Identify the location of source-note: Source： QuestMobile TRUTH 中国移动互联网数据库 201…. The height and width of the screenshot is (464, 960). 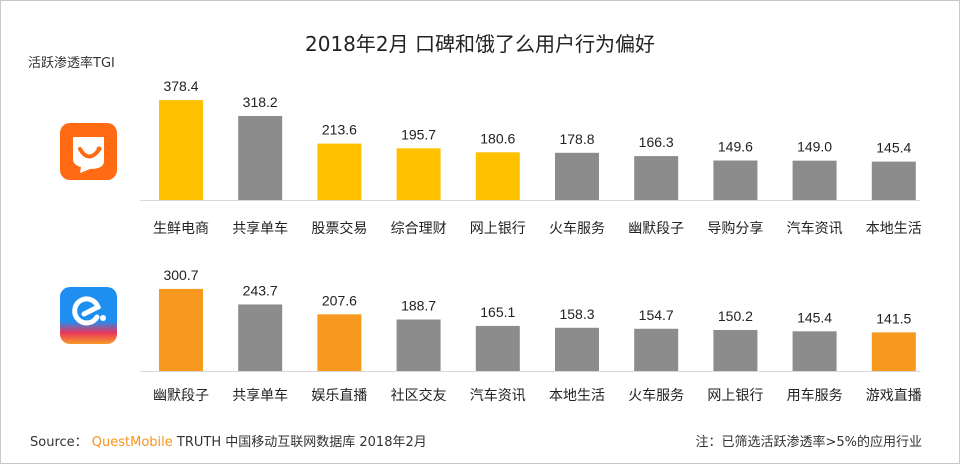
(228, 440).